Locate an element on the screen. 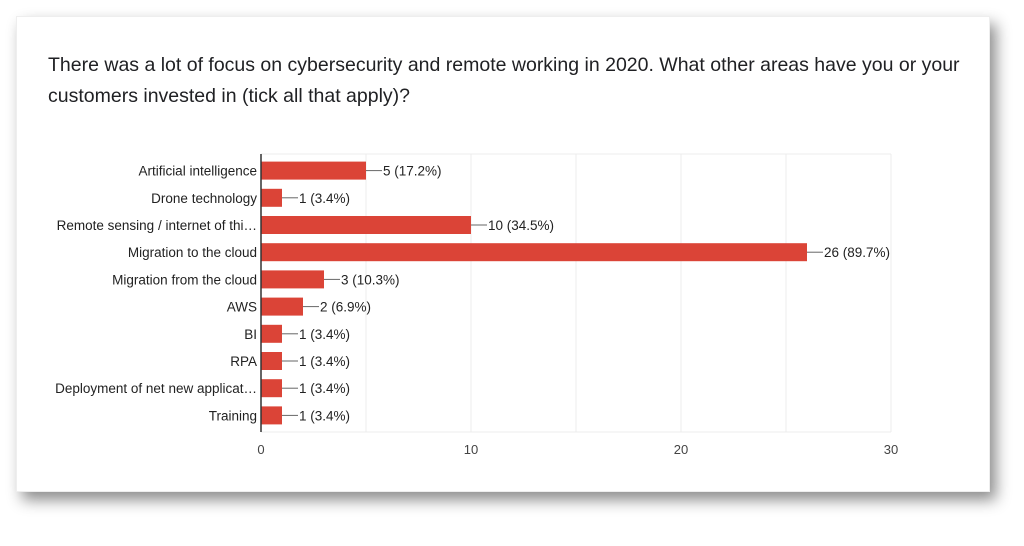  category-label: AWS is located at coordinates (242, 307).